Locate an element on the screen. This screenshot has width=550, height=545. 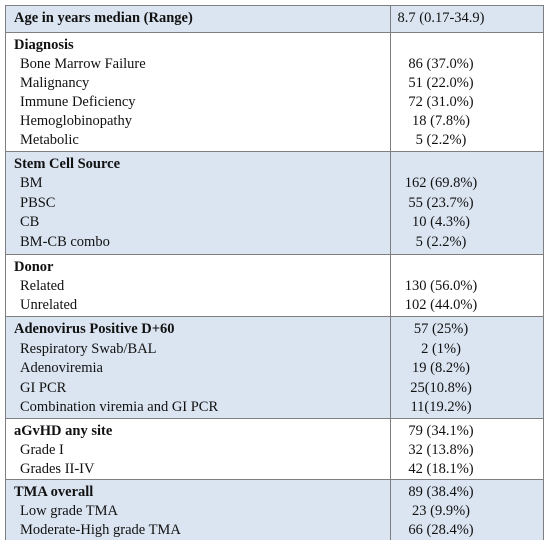
table-row: Adenoviremia 19 (8.2%) is located at coordinates (274, 368).